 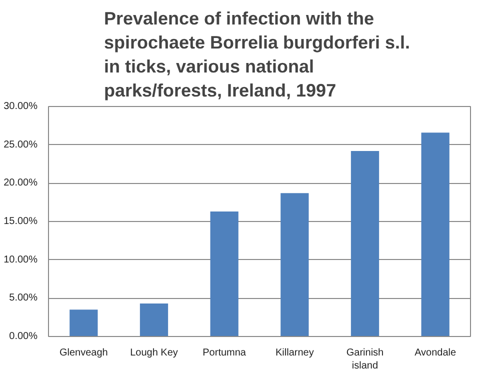 What do you see at coordinates (154, 353) in the screenshot?
I see `x-tick-label: Lough Key` at bounding box center [154, 353].